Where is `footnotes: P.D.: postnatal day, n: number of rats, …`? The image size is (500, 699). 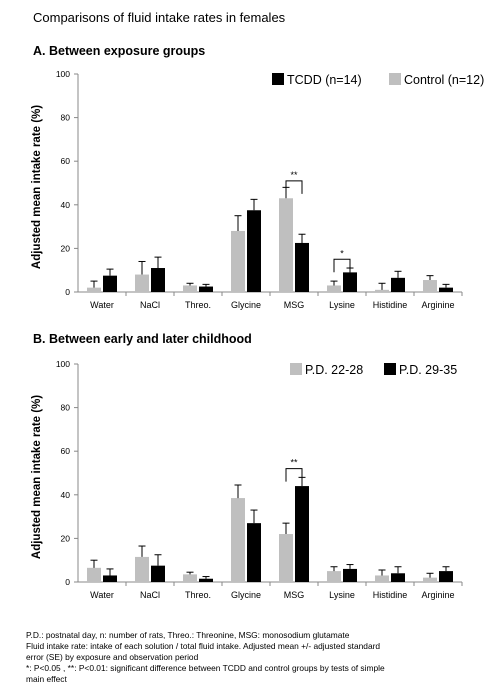 footnotes: P.D.: postnatal day, n: number of rats, … is located at coordinates (263, 657).